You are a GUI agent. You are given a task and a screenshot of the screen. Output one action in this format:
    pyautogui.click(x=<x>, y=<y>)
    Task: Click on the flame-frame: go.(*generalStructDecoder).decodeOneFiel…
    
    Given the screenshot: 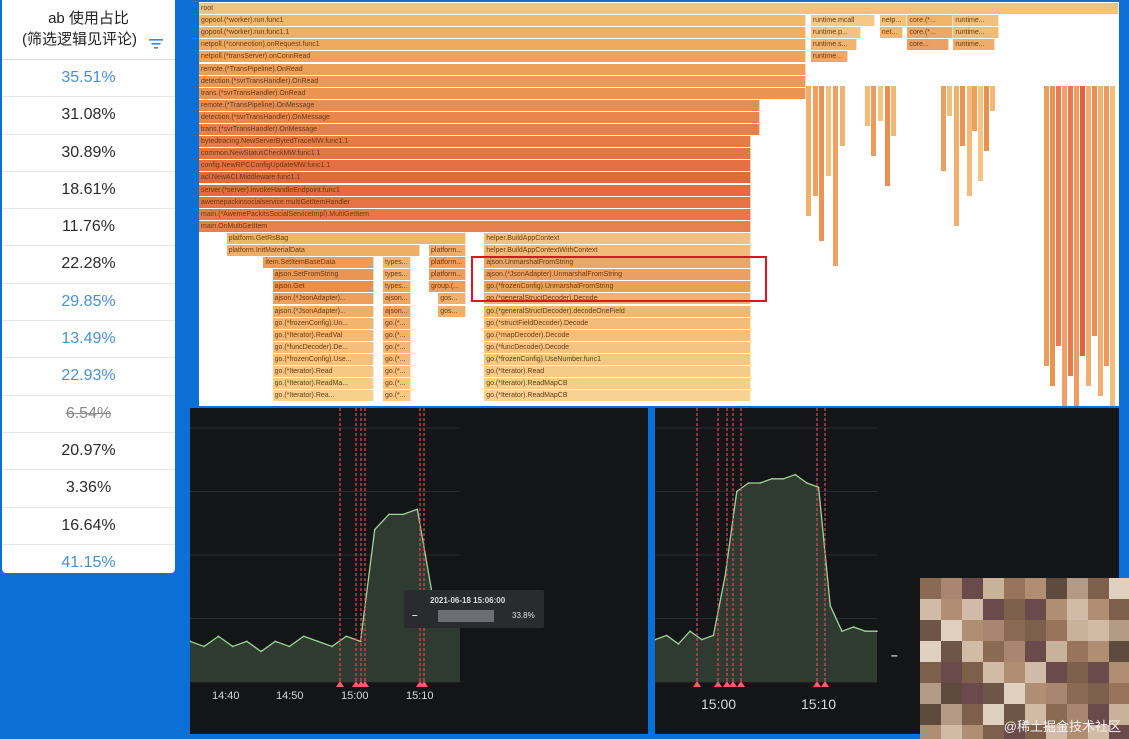 What is the action you would take?
    pyautogui.click(x=617, y=311)
    